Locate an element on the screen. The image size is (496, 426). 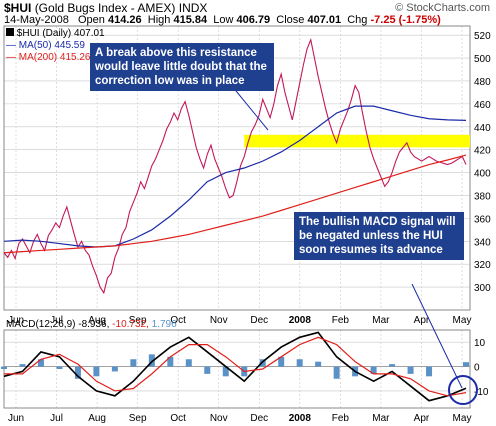
macd-y-tick: 10 is located at coordinates (480, 343).